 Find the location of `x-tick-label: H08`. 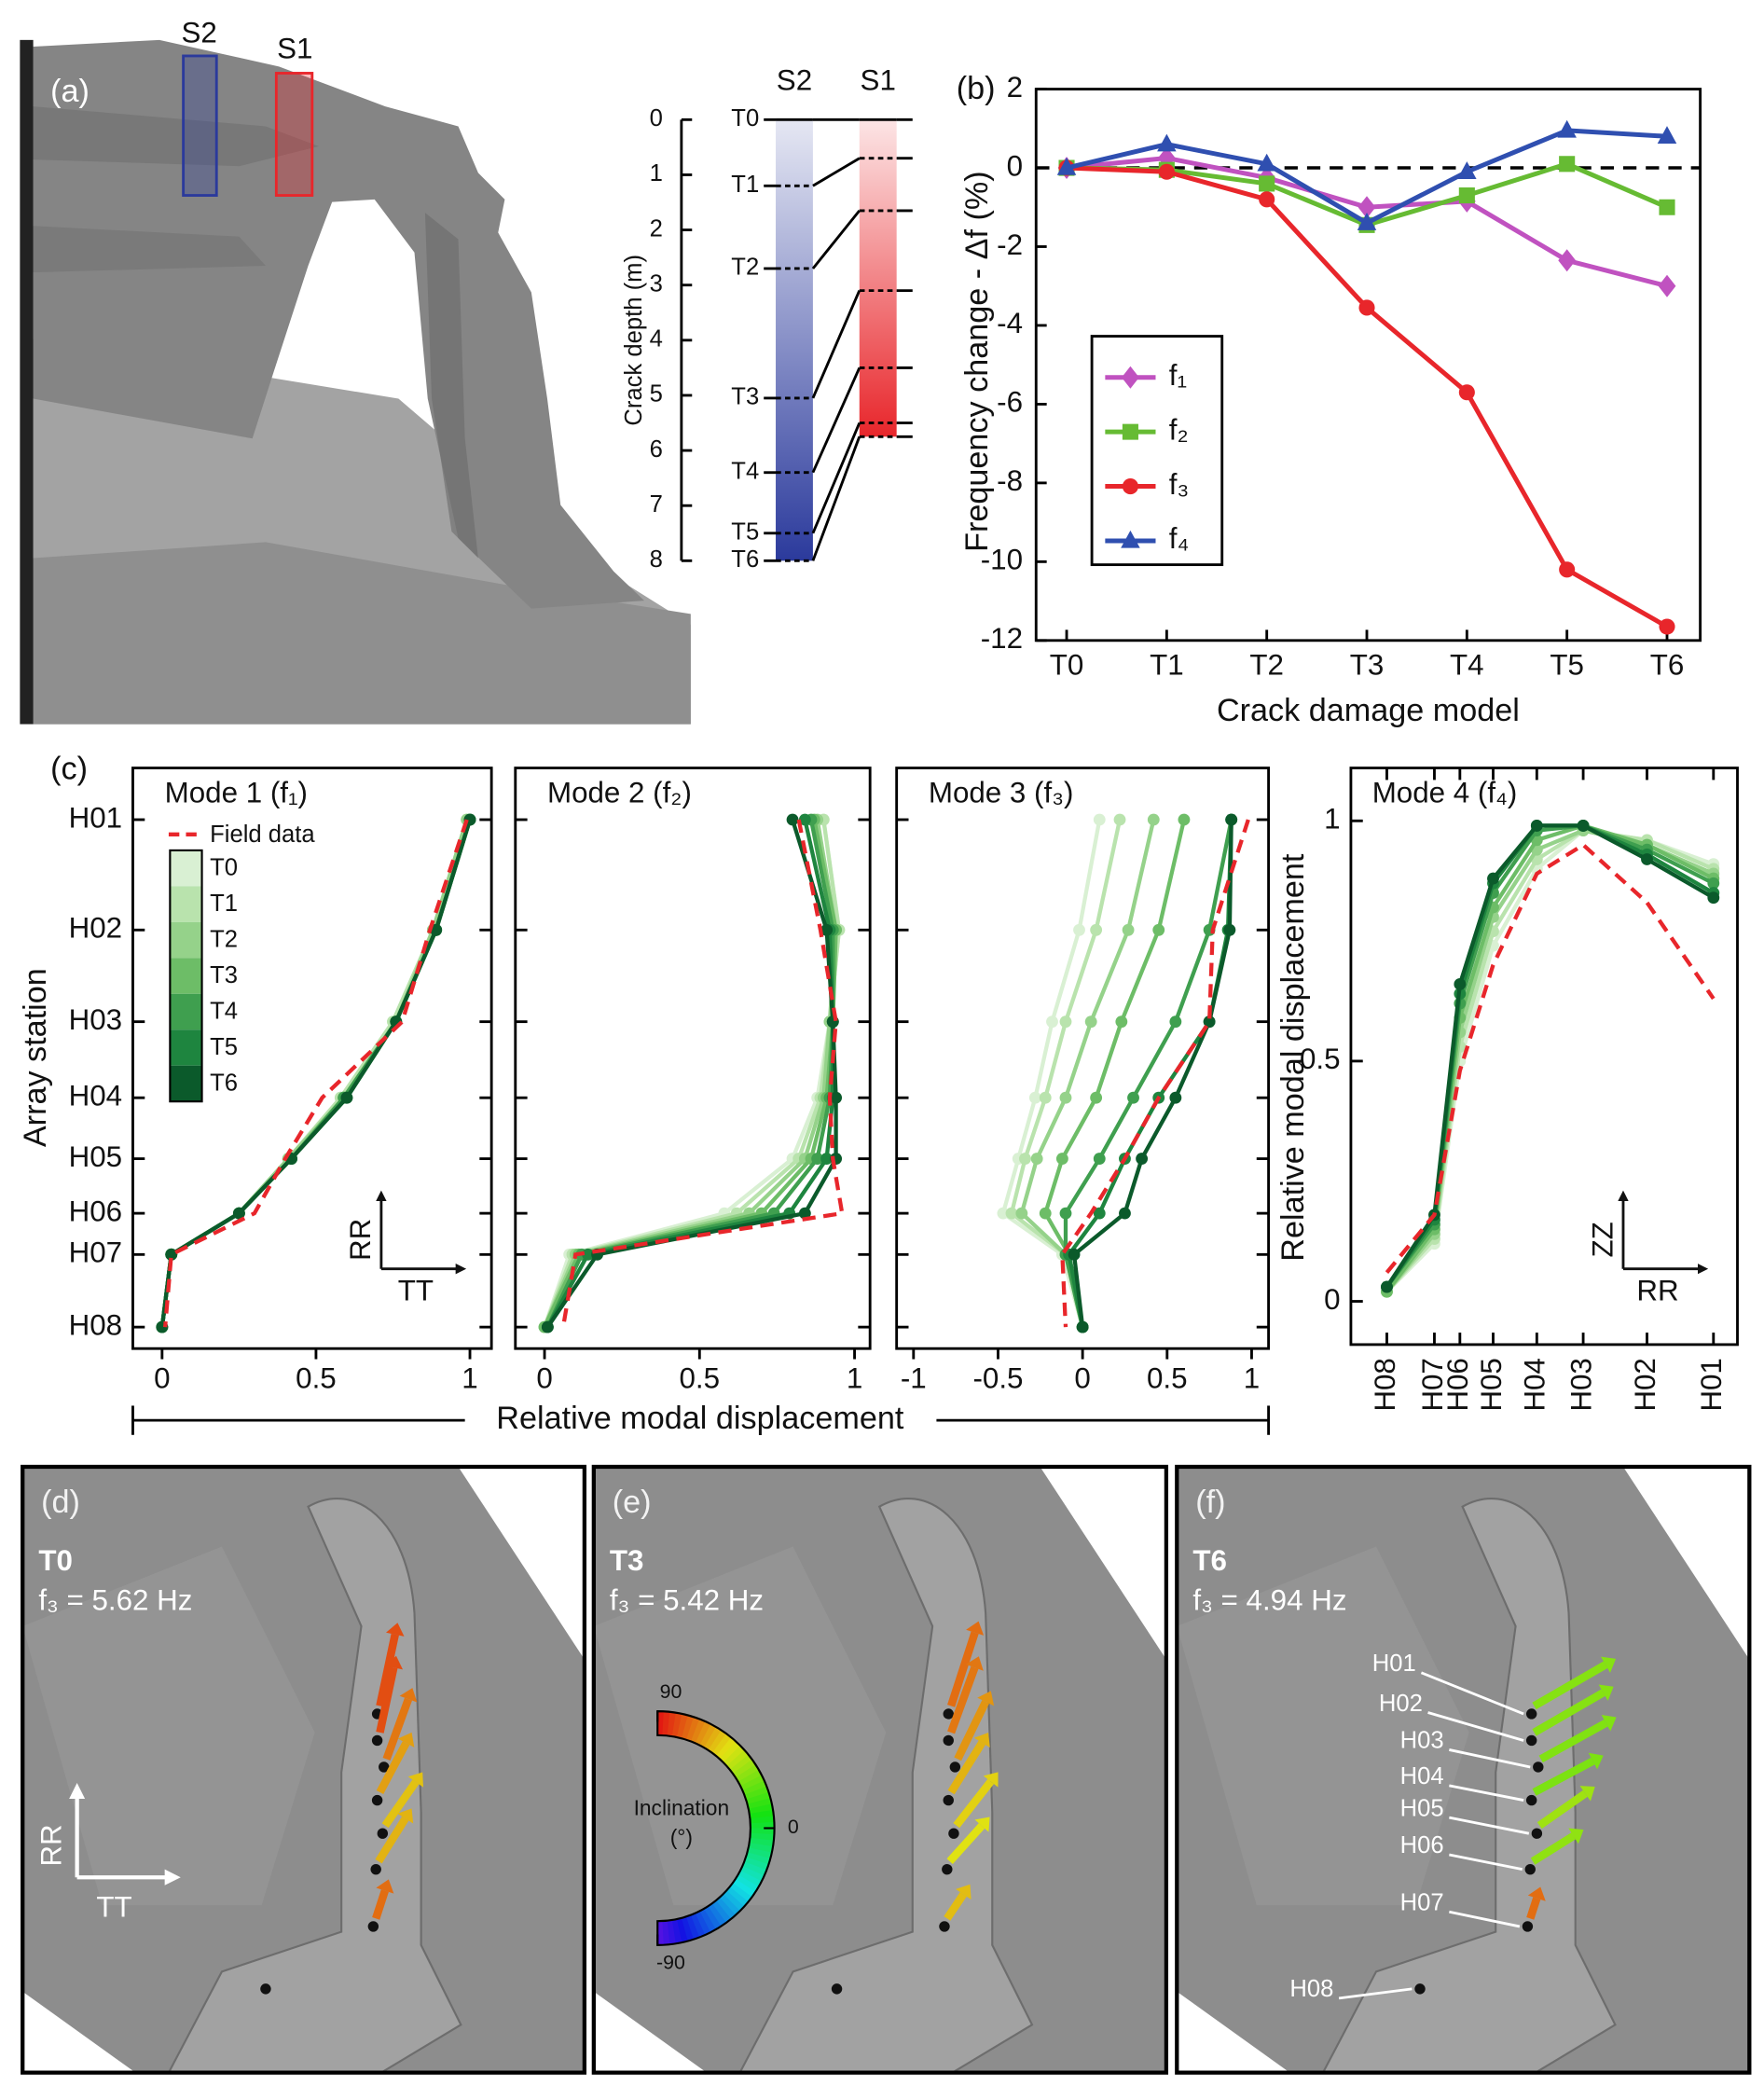

x-tick-label: H08 is located at coordinates (1385, 1384).